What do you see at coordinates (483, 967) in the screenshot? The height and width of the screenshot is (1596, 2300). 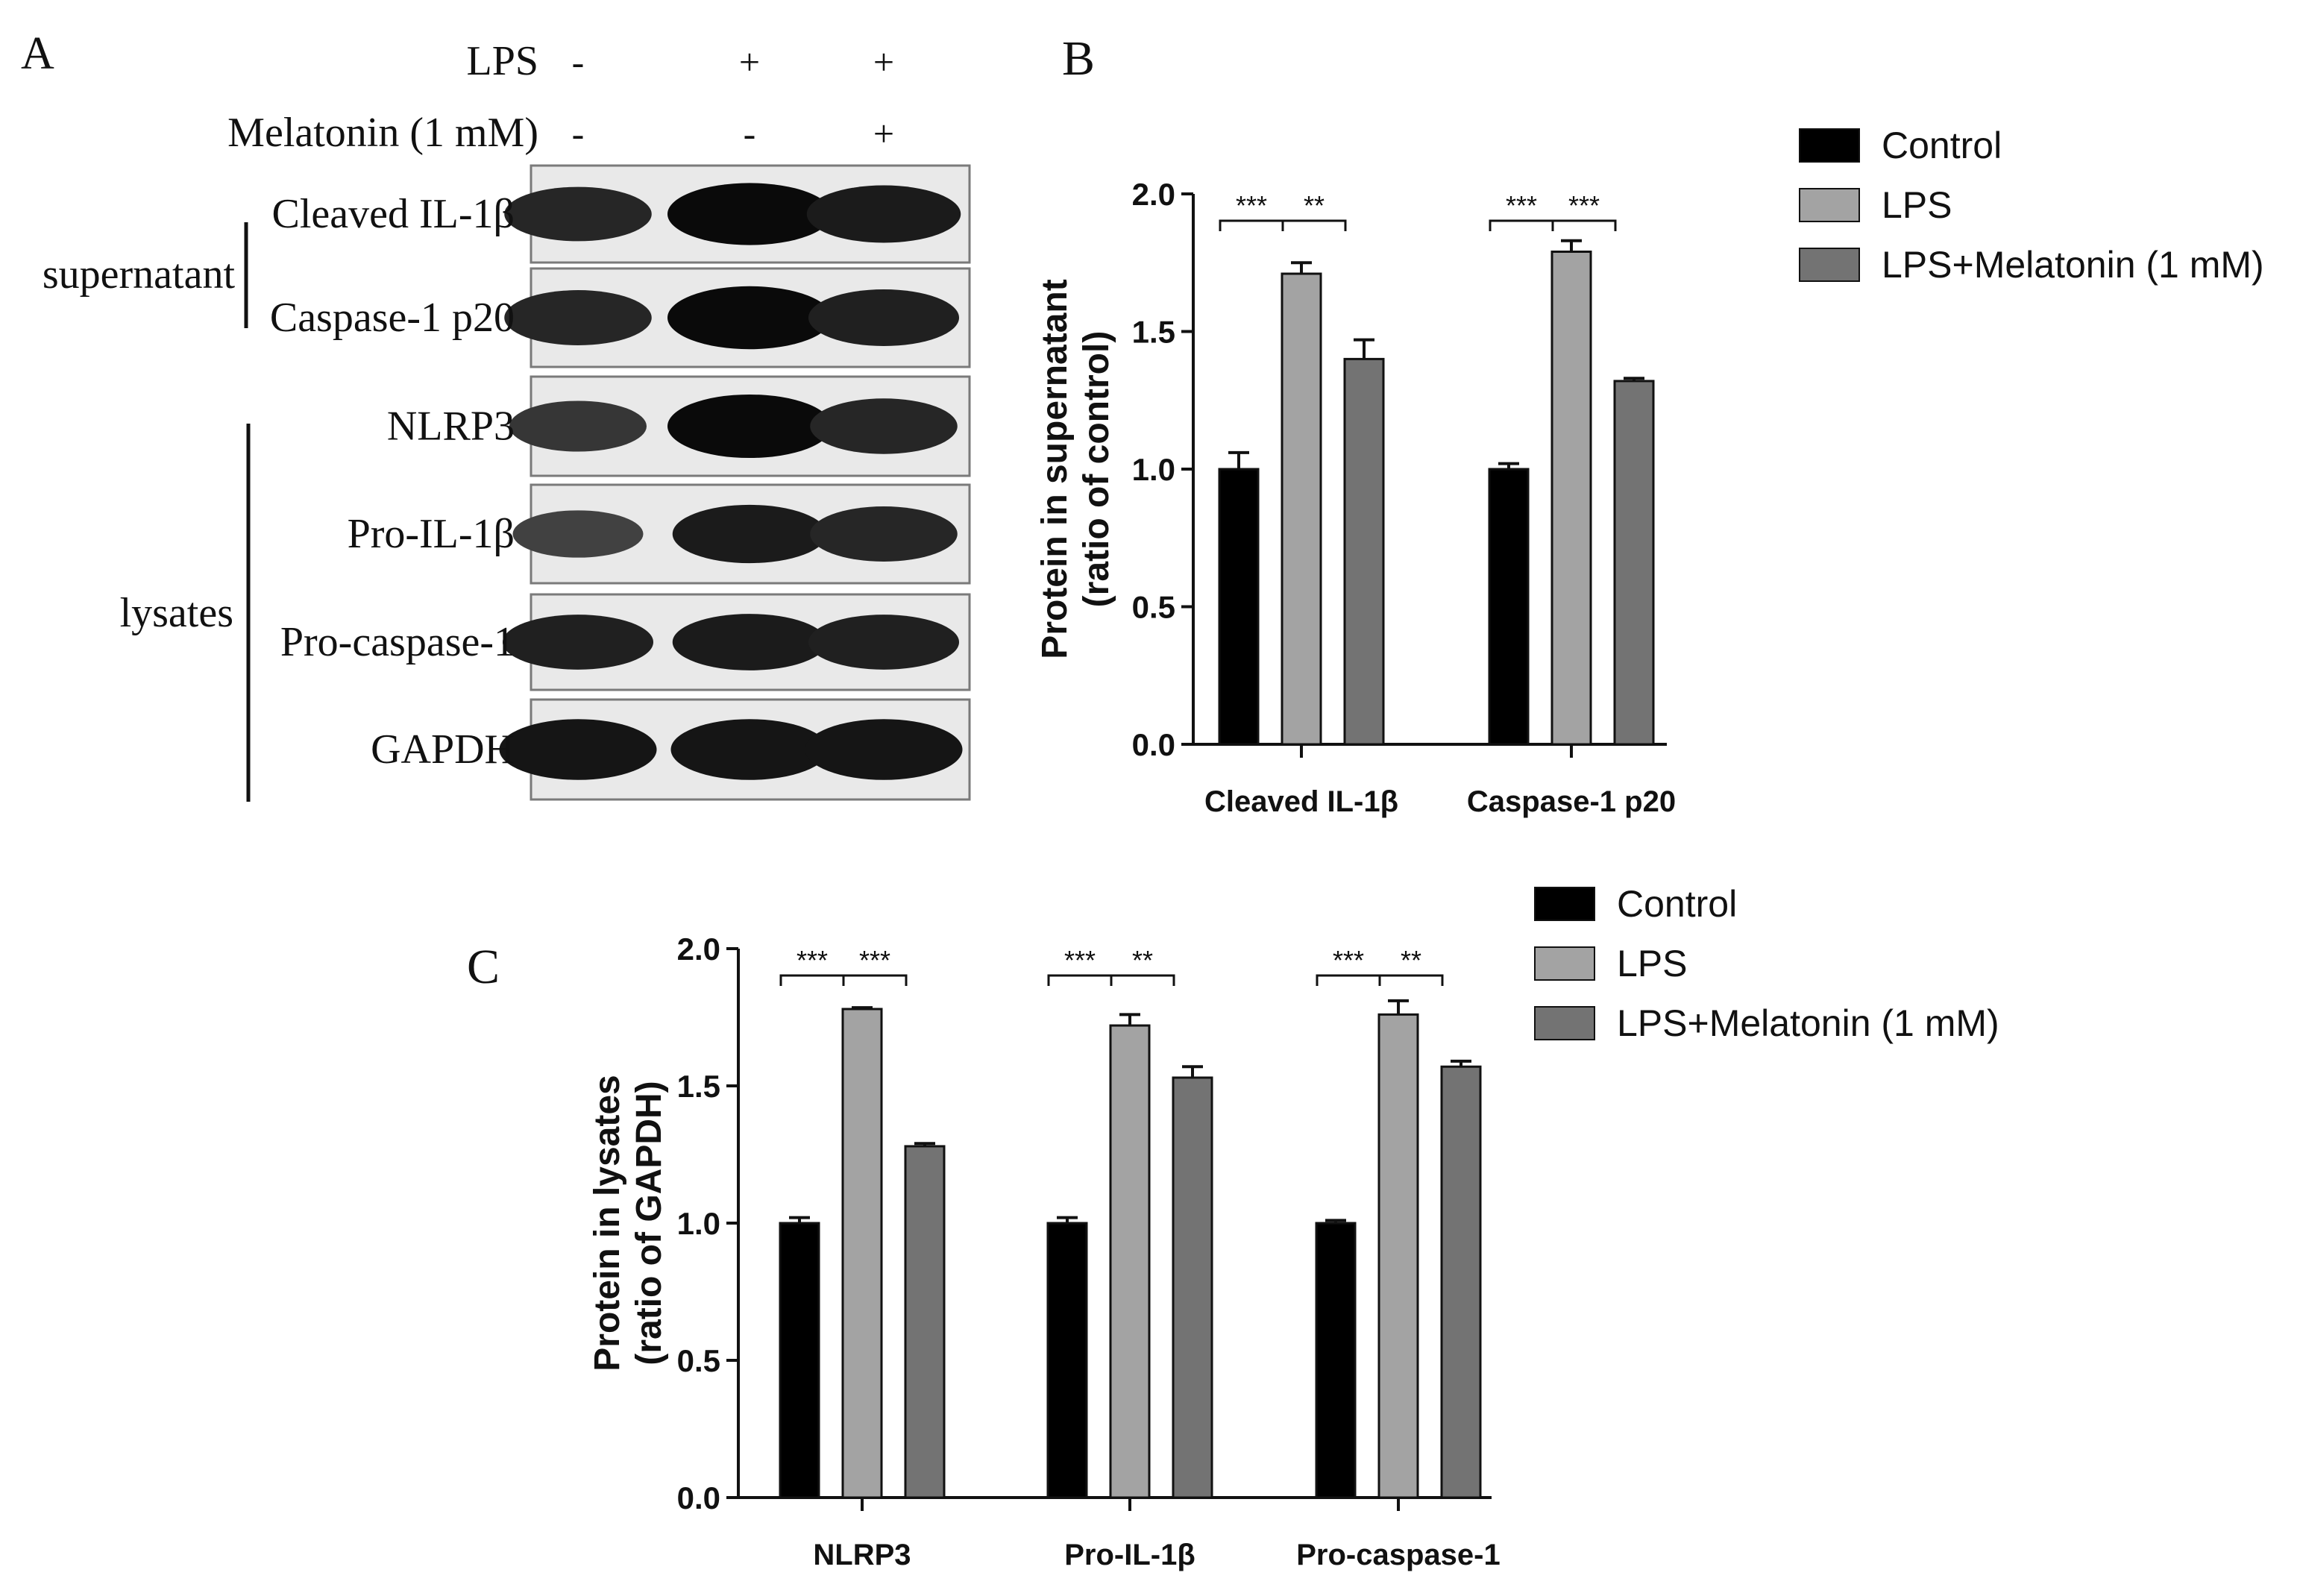 I see `panel-label: C` at bounding box center [483, 967].